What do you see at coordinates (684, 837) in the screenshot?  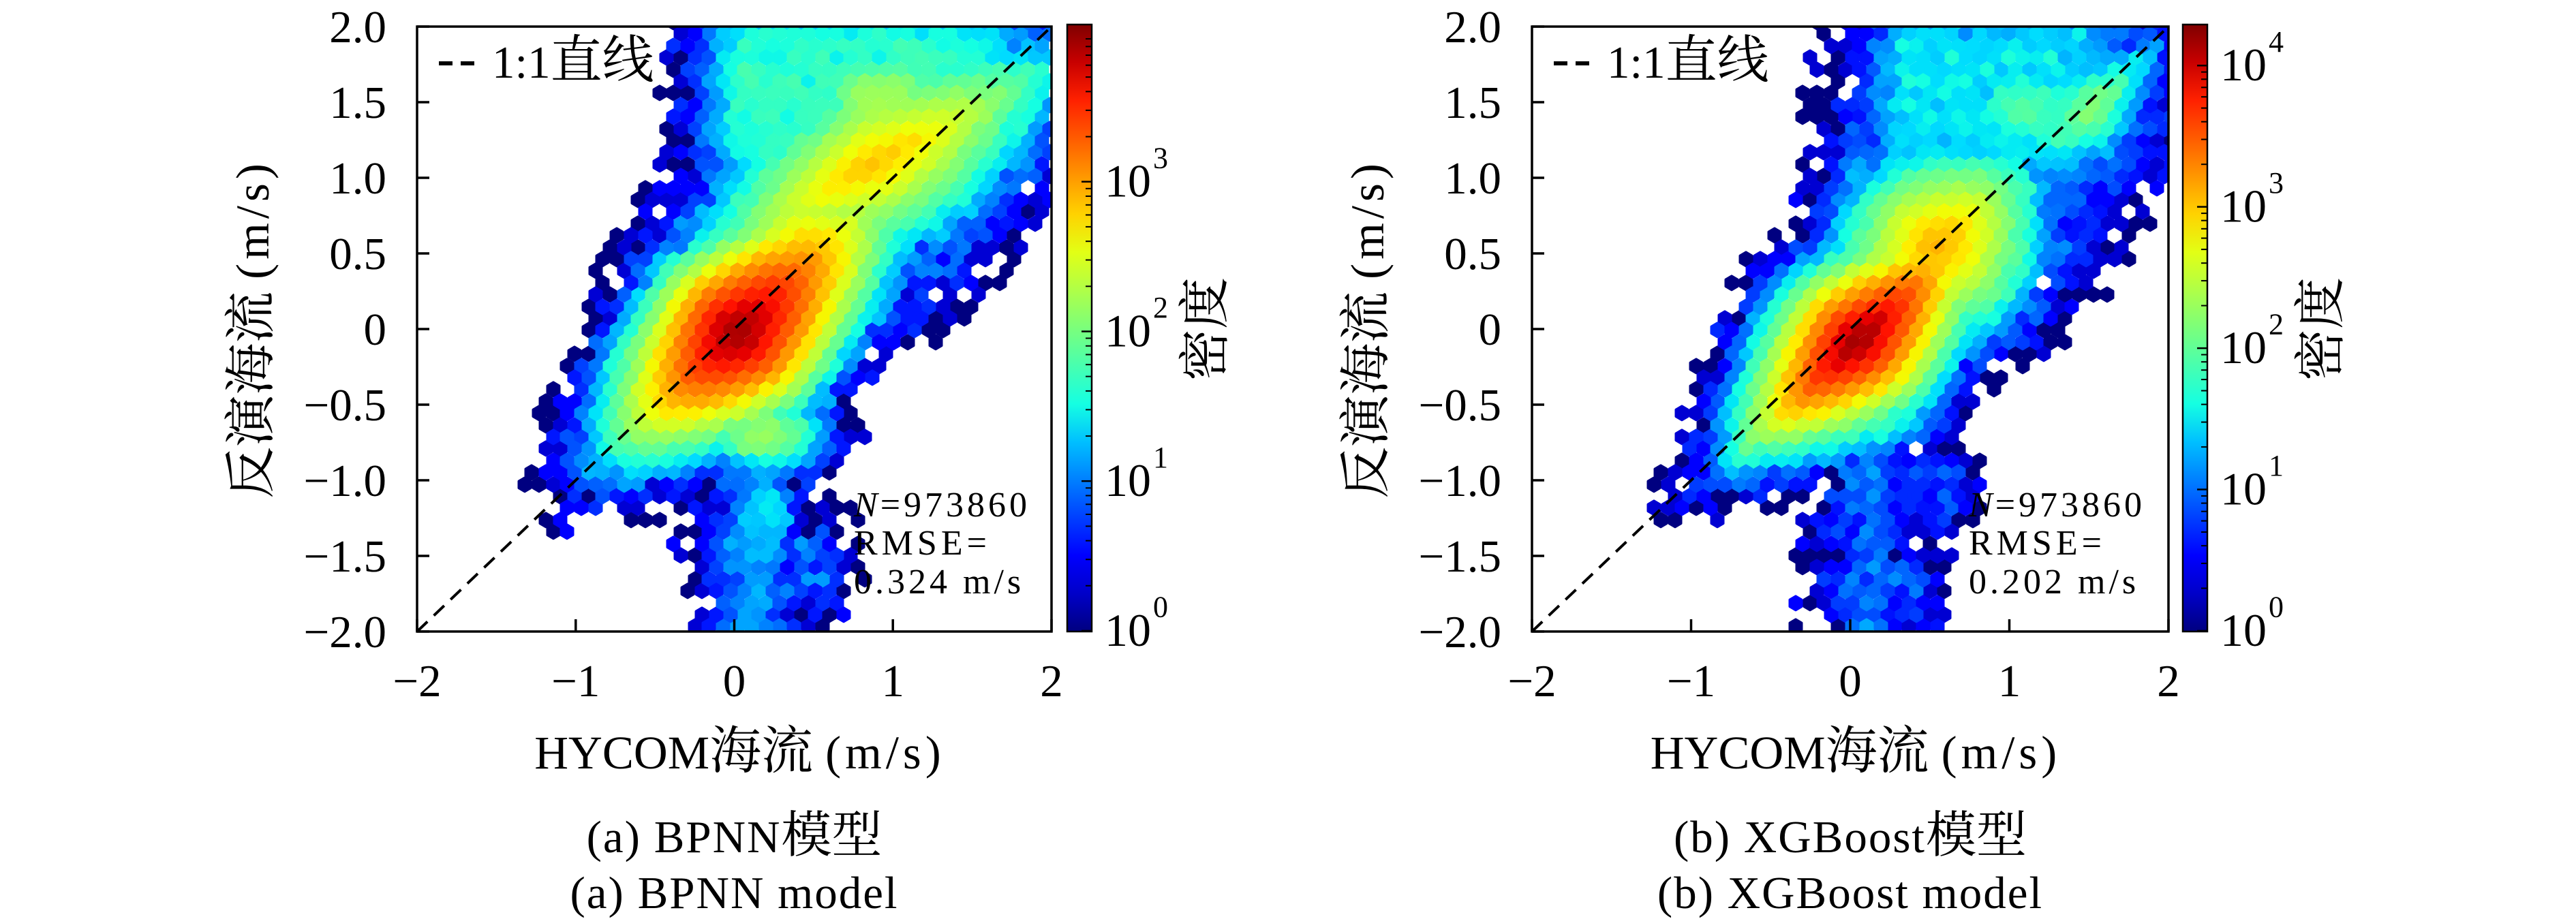 I see `svg-text: (a) BPNN` at bounding box center [684, 837].